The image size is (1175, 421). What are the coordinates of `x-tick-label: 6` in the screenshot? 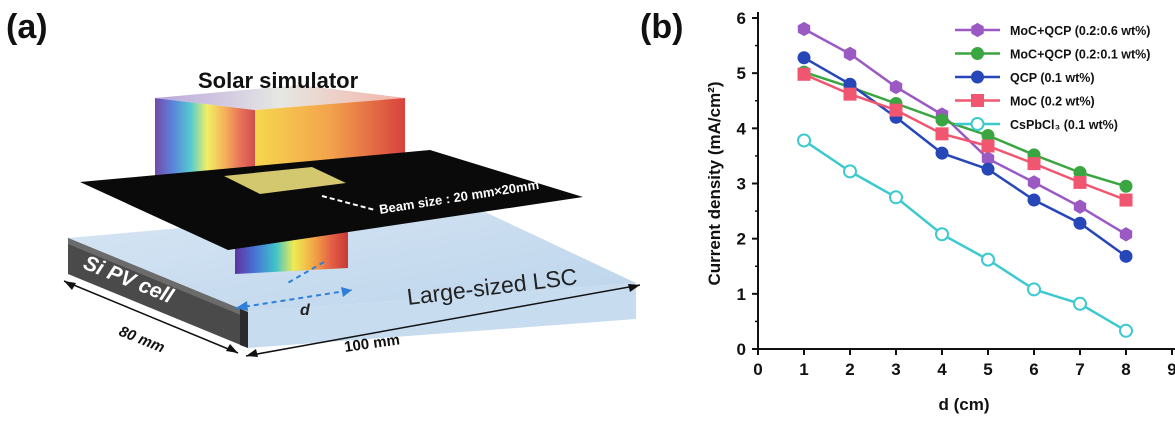 It's located at (1033, 369).